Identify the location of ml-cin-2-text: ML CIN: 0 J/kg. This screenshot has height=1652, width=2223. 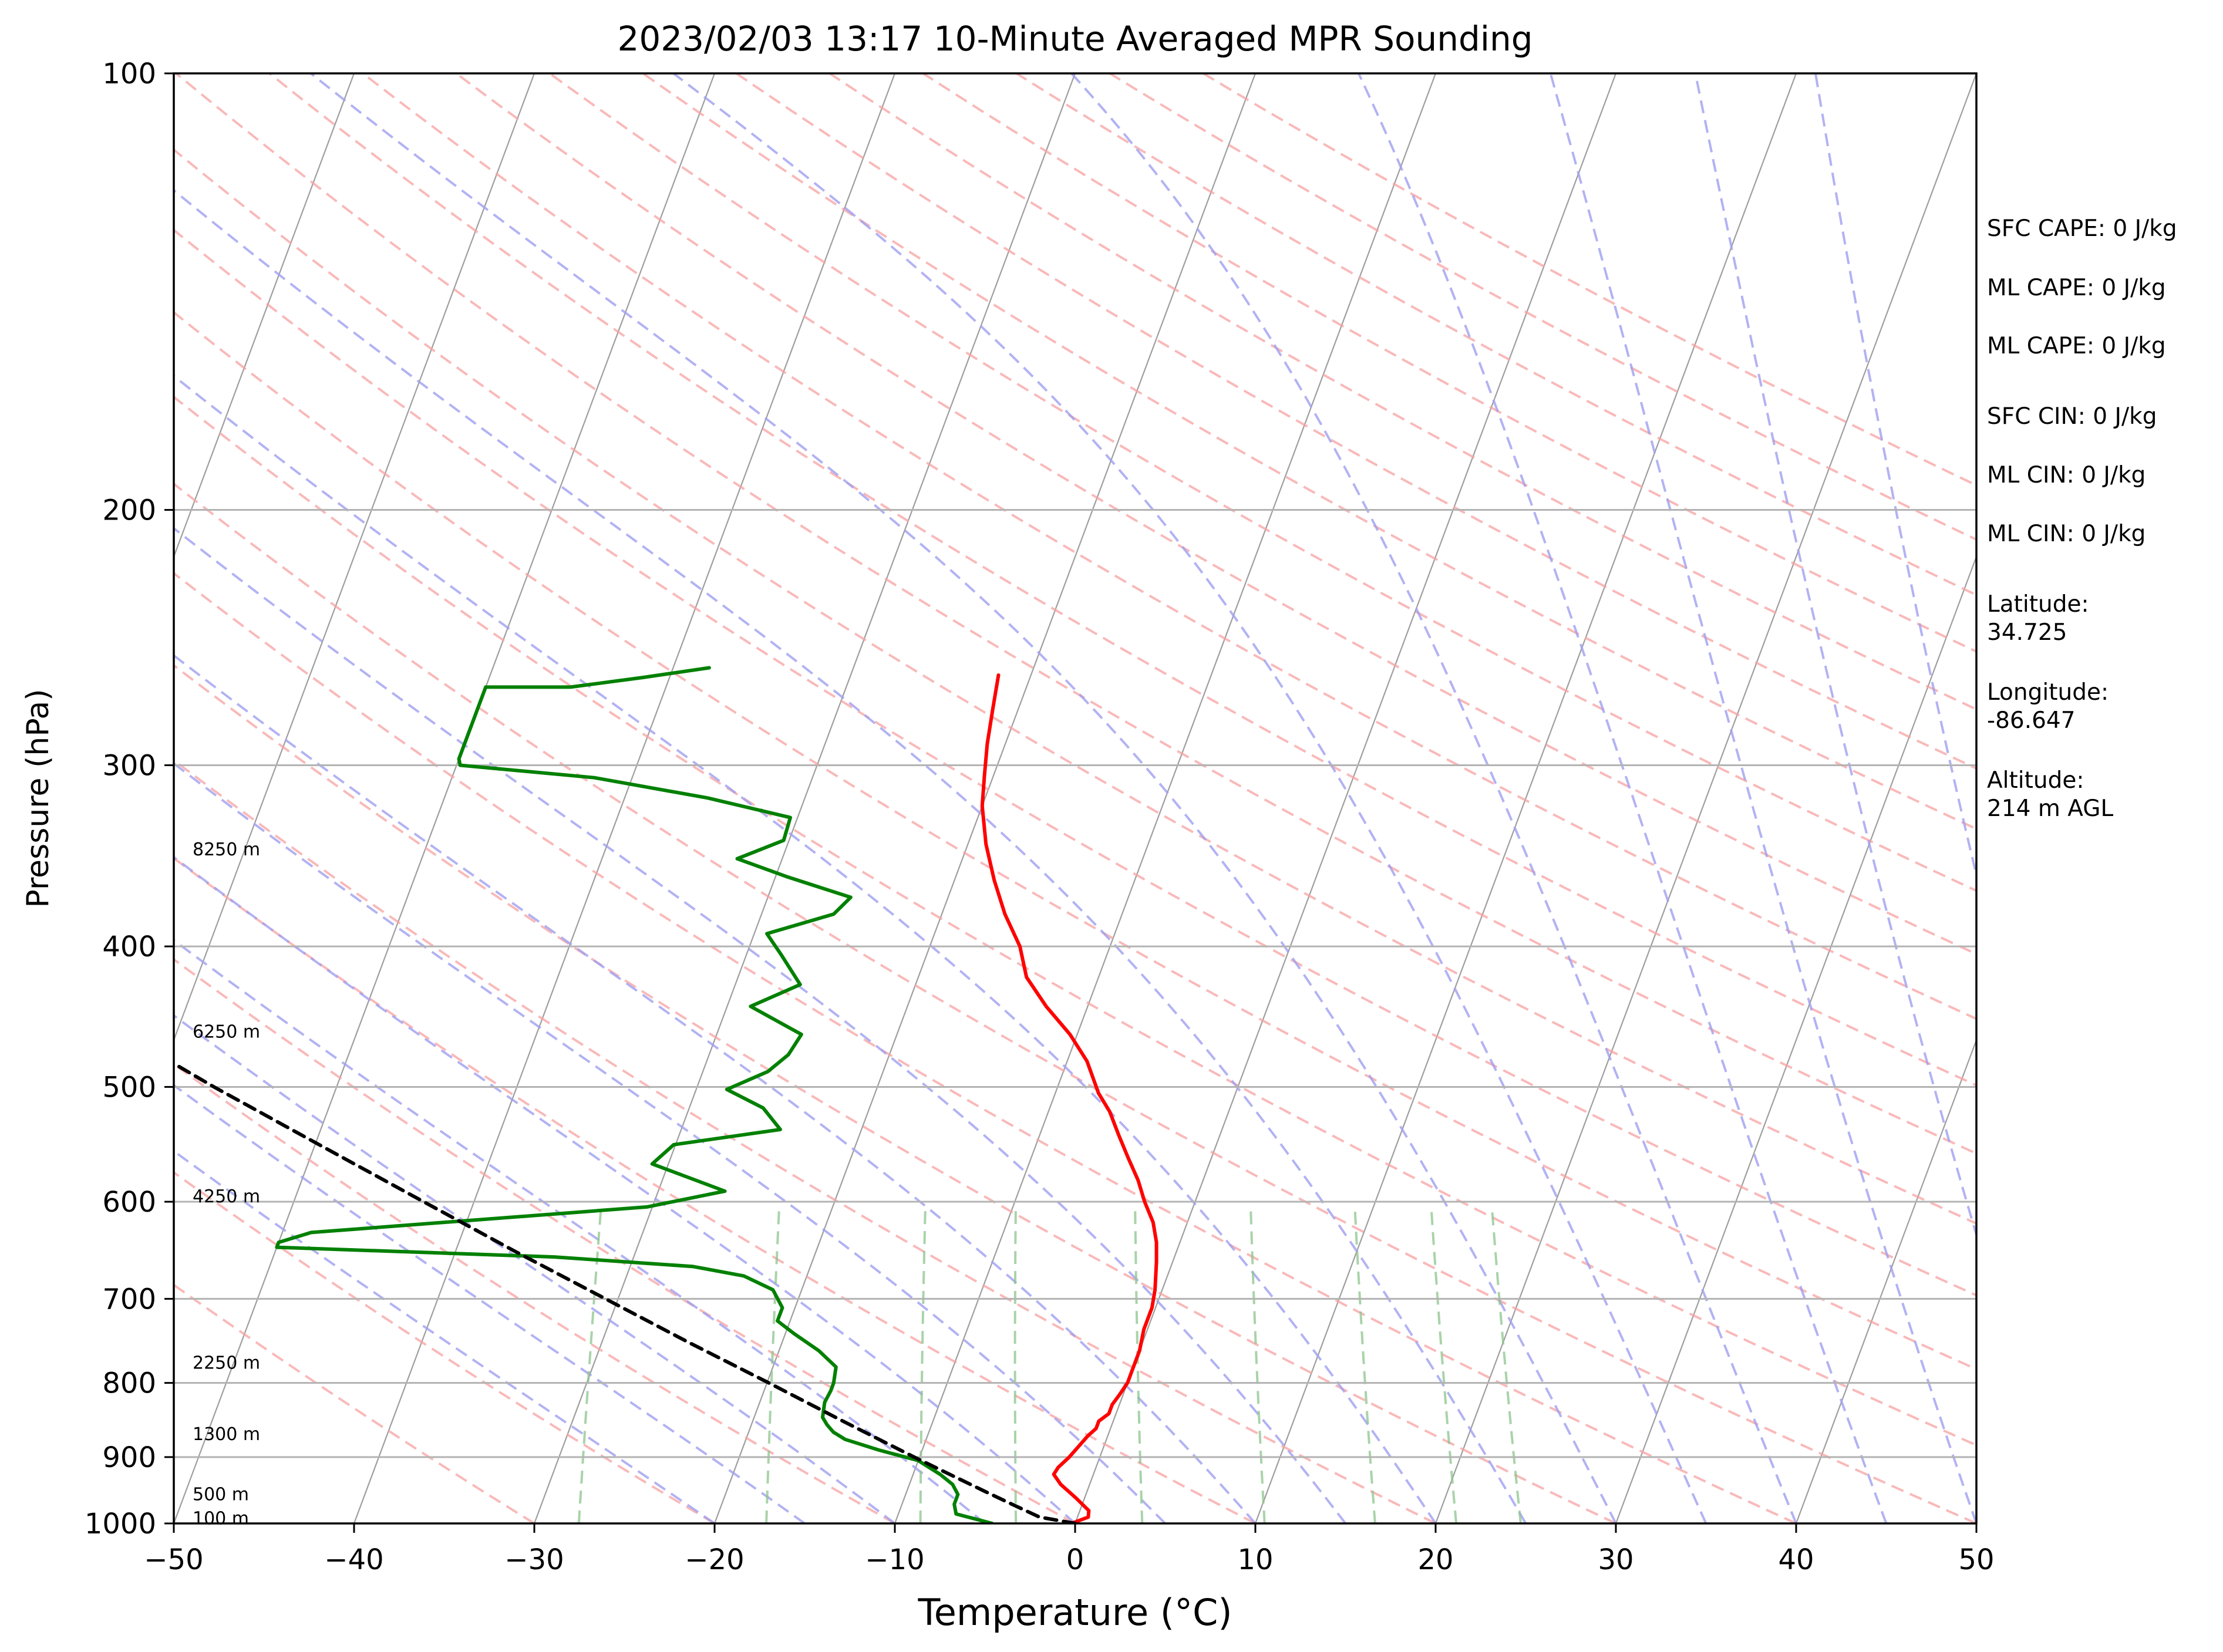
(2066, 534).